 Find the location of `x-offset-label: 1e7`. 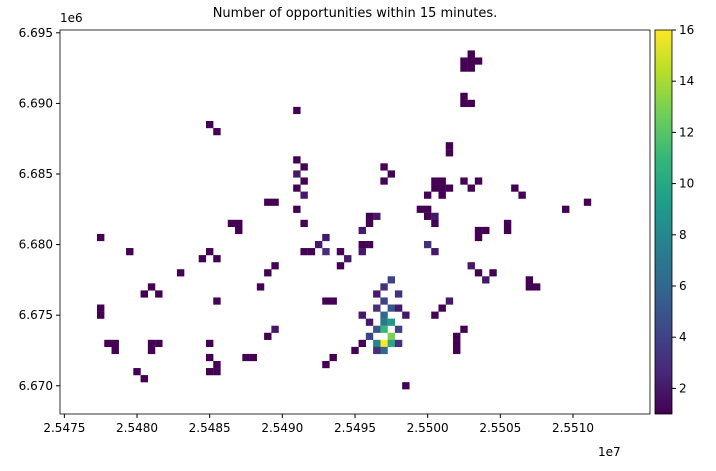

x-offset-label: 1e7 is located at coordinates (609, 452).